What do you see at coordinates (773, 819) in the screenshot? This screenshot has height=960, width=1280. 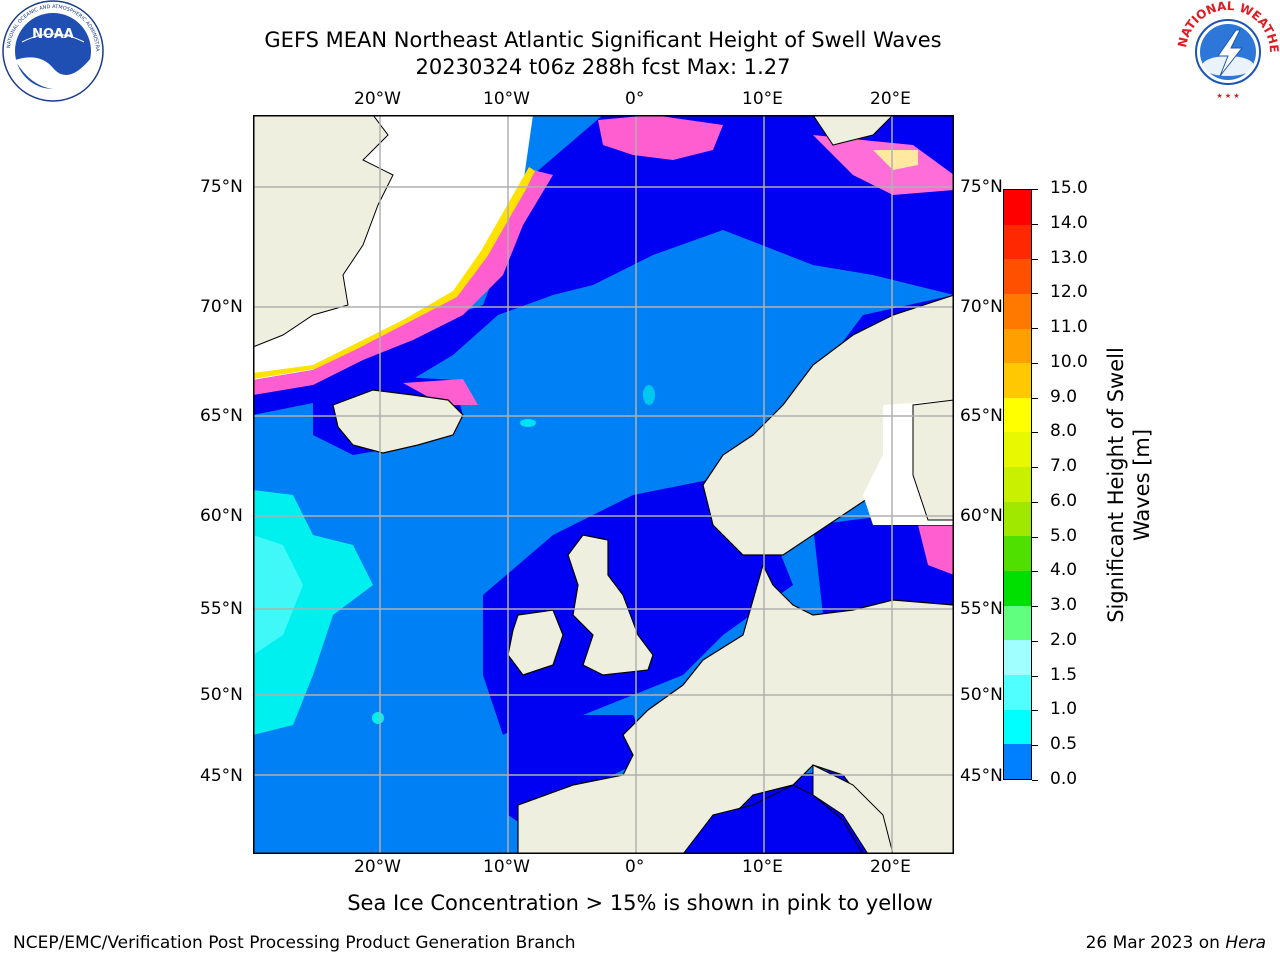 I see `mediterranean-sea` at bounding box center [773, 819].